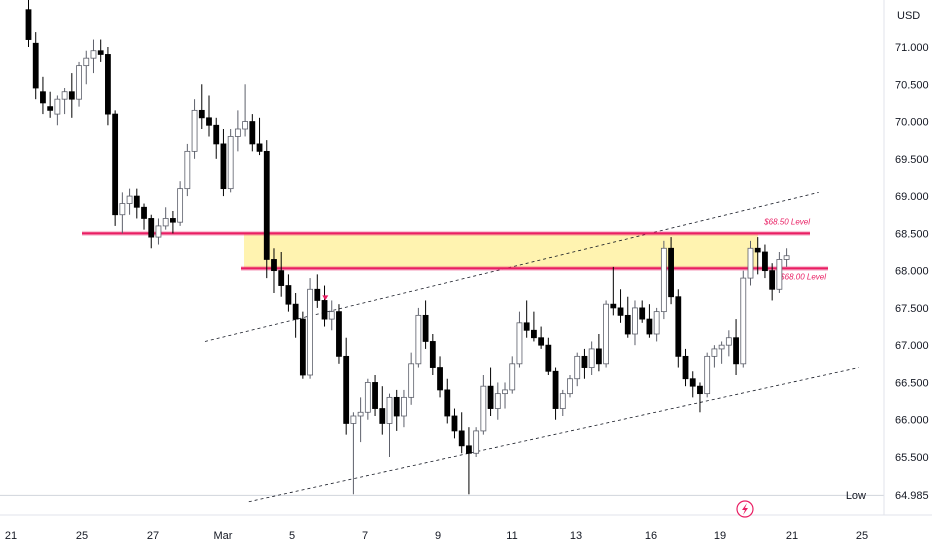  What do you see at coordinates (912, 160) in the screenshot?
I see `y-tick-label: 69.500` at bounding box center [912, 160].